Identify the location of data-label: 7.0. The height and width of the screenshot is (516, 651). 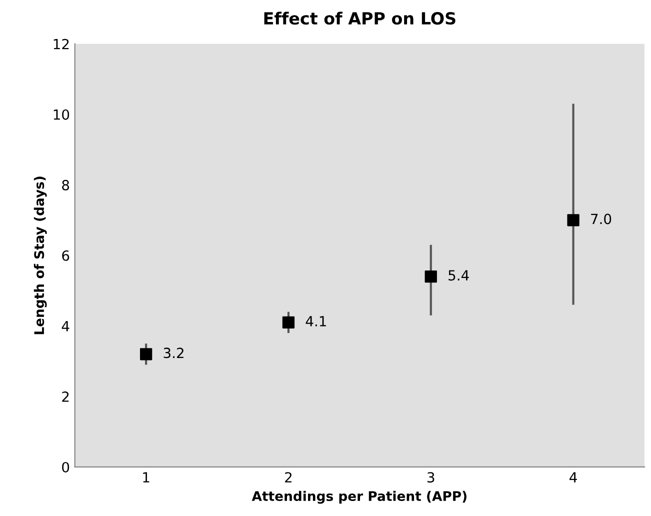
(601, 219).